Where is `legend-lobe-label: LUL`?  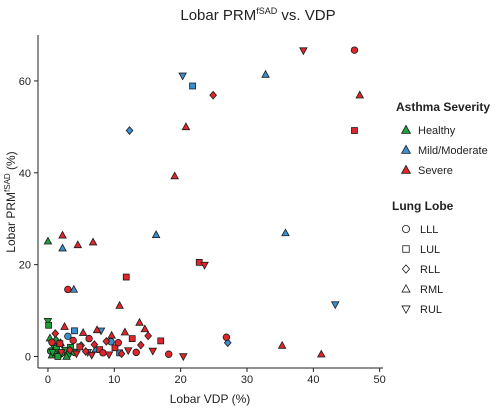 legend-lobe-label: LUL is located at coordinates (430, 250).